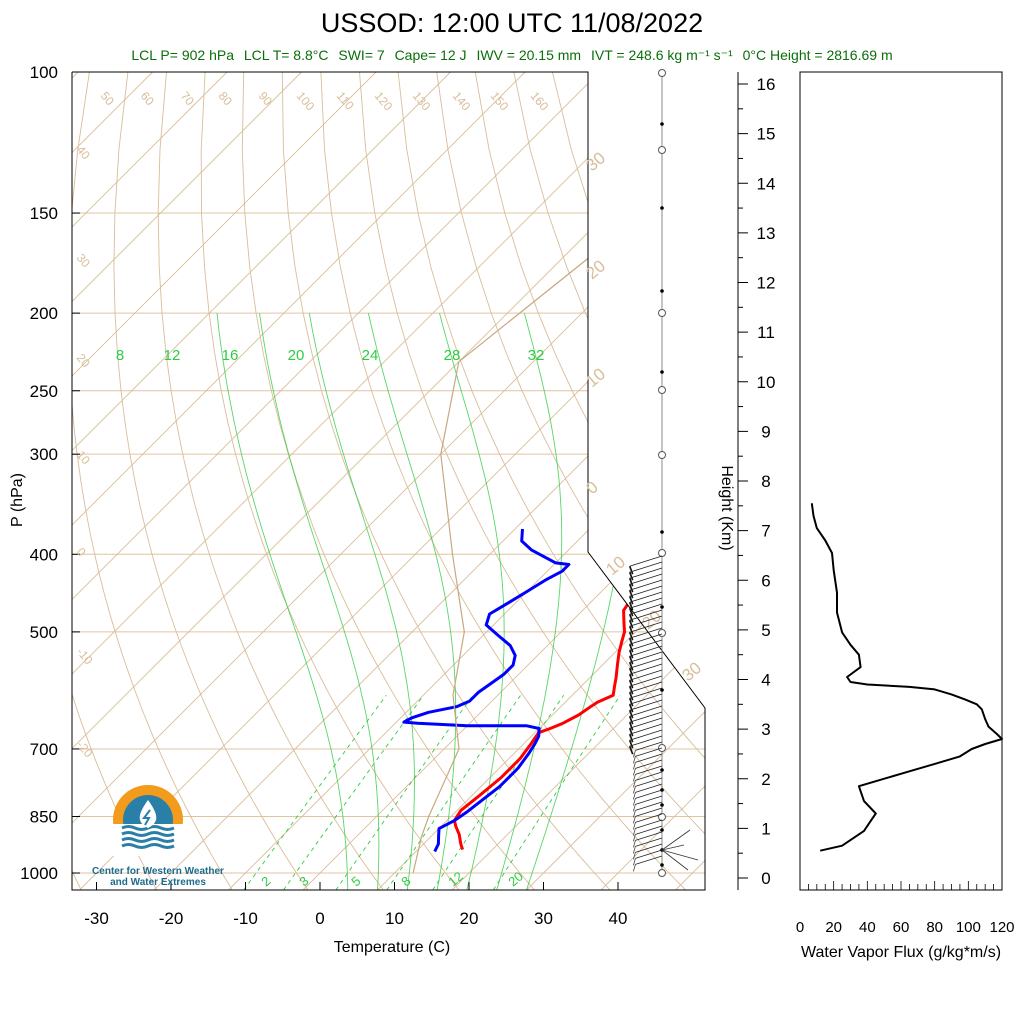 The height and width of the screenshot is (1024, 1024). Describe the element at coordinates (370, 355) in the screenshot. I see `moist-adiabat-label: 24` at that location.